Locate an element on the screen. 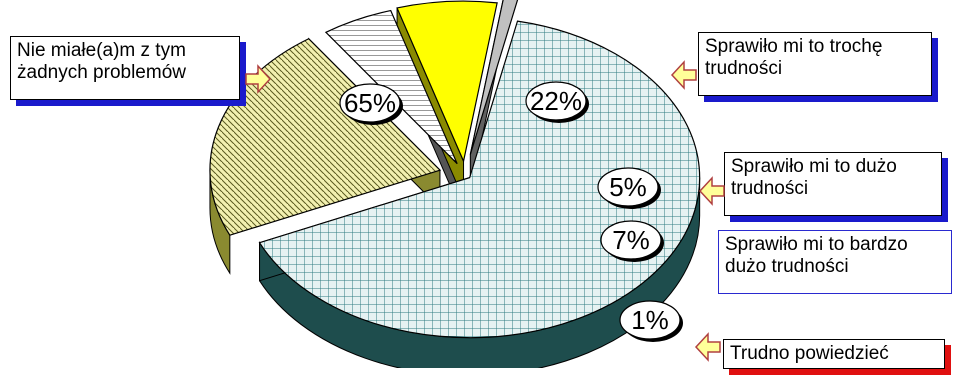  value-label-text: 7% is located at coordinates (631, 240).